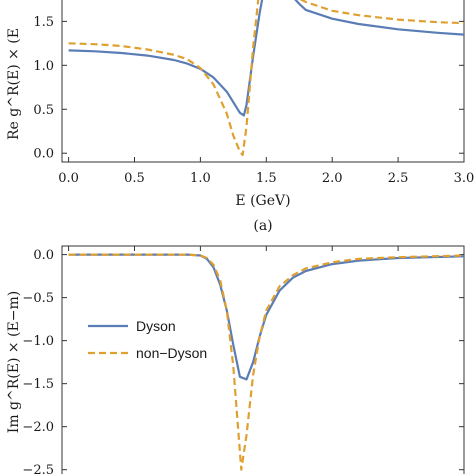  What do you see at coordinates (38, 427) in the screenshot?
I see `bottom-y-tick-label: −2.0` at bounding box center [38, 427].